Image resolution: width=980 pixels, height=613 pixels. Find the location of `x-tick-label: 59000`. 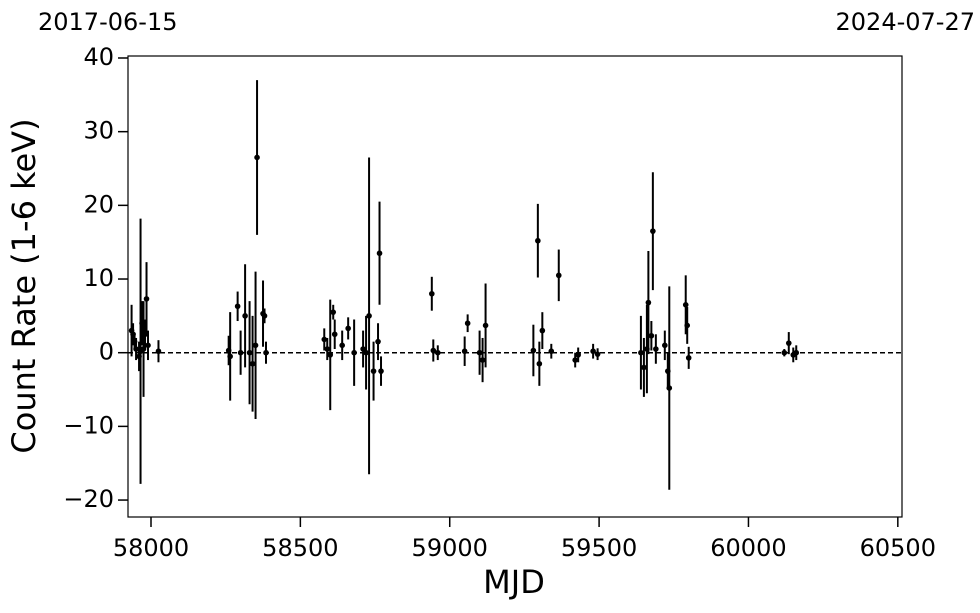

x-tick-label: 59000 is located at coordinates (450, 548).